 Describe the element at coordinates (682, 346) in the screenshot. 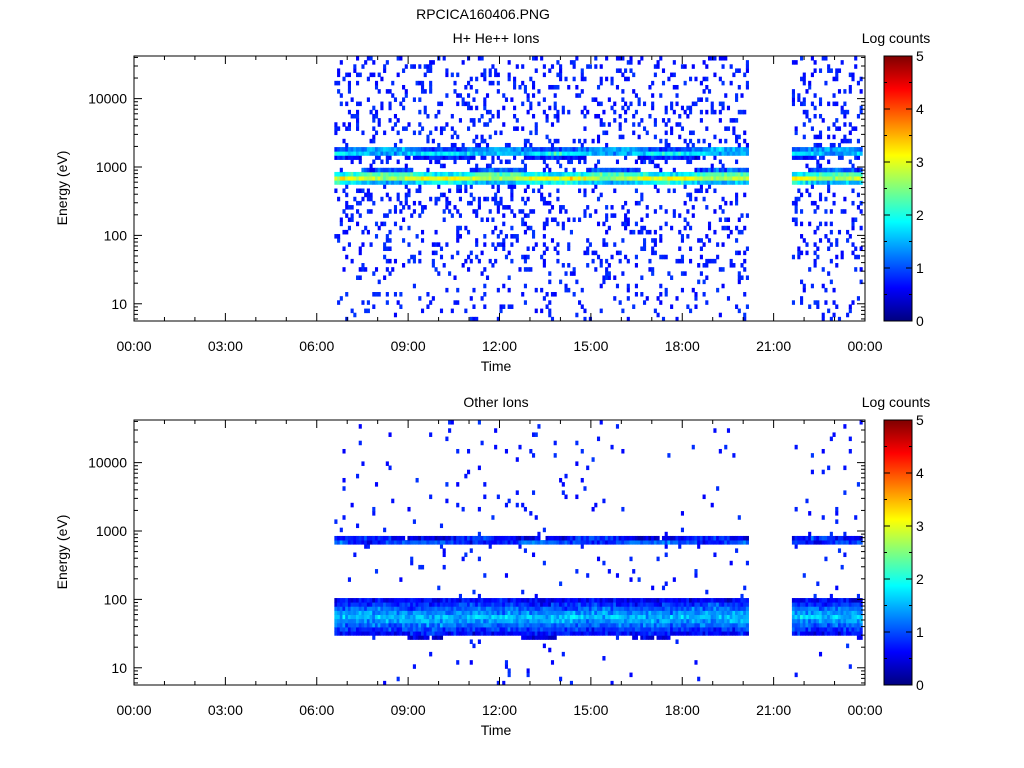

I see `x-tick-label: 18:00` at that location.